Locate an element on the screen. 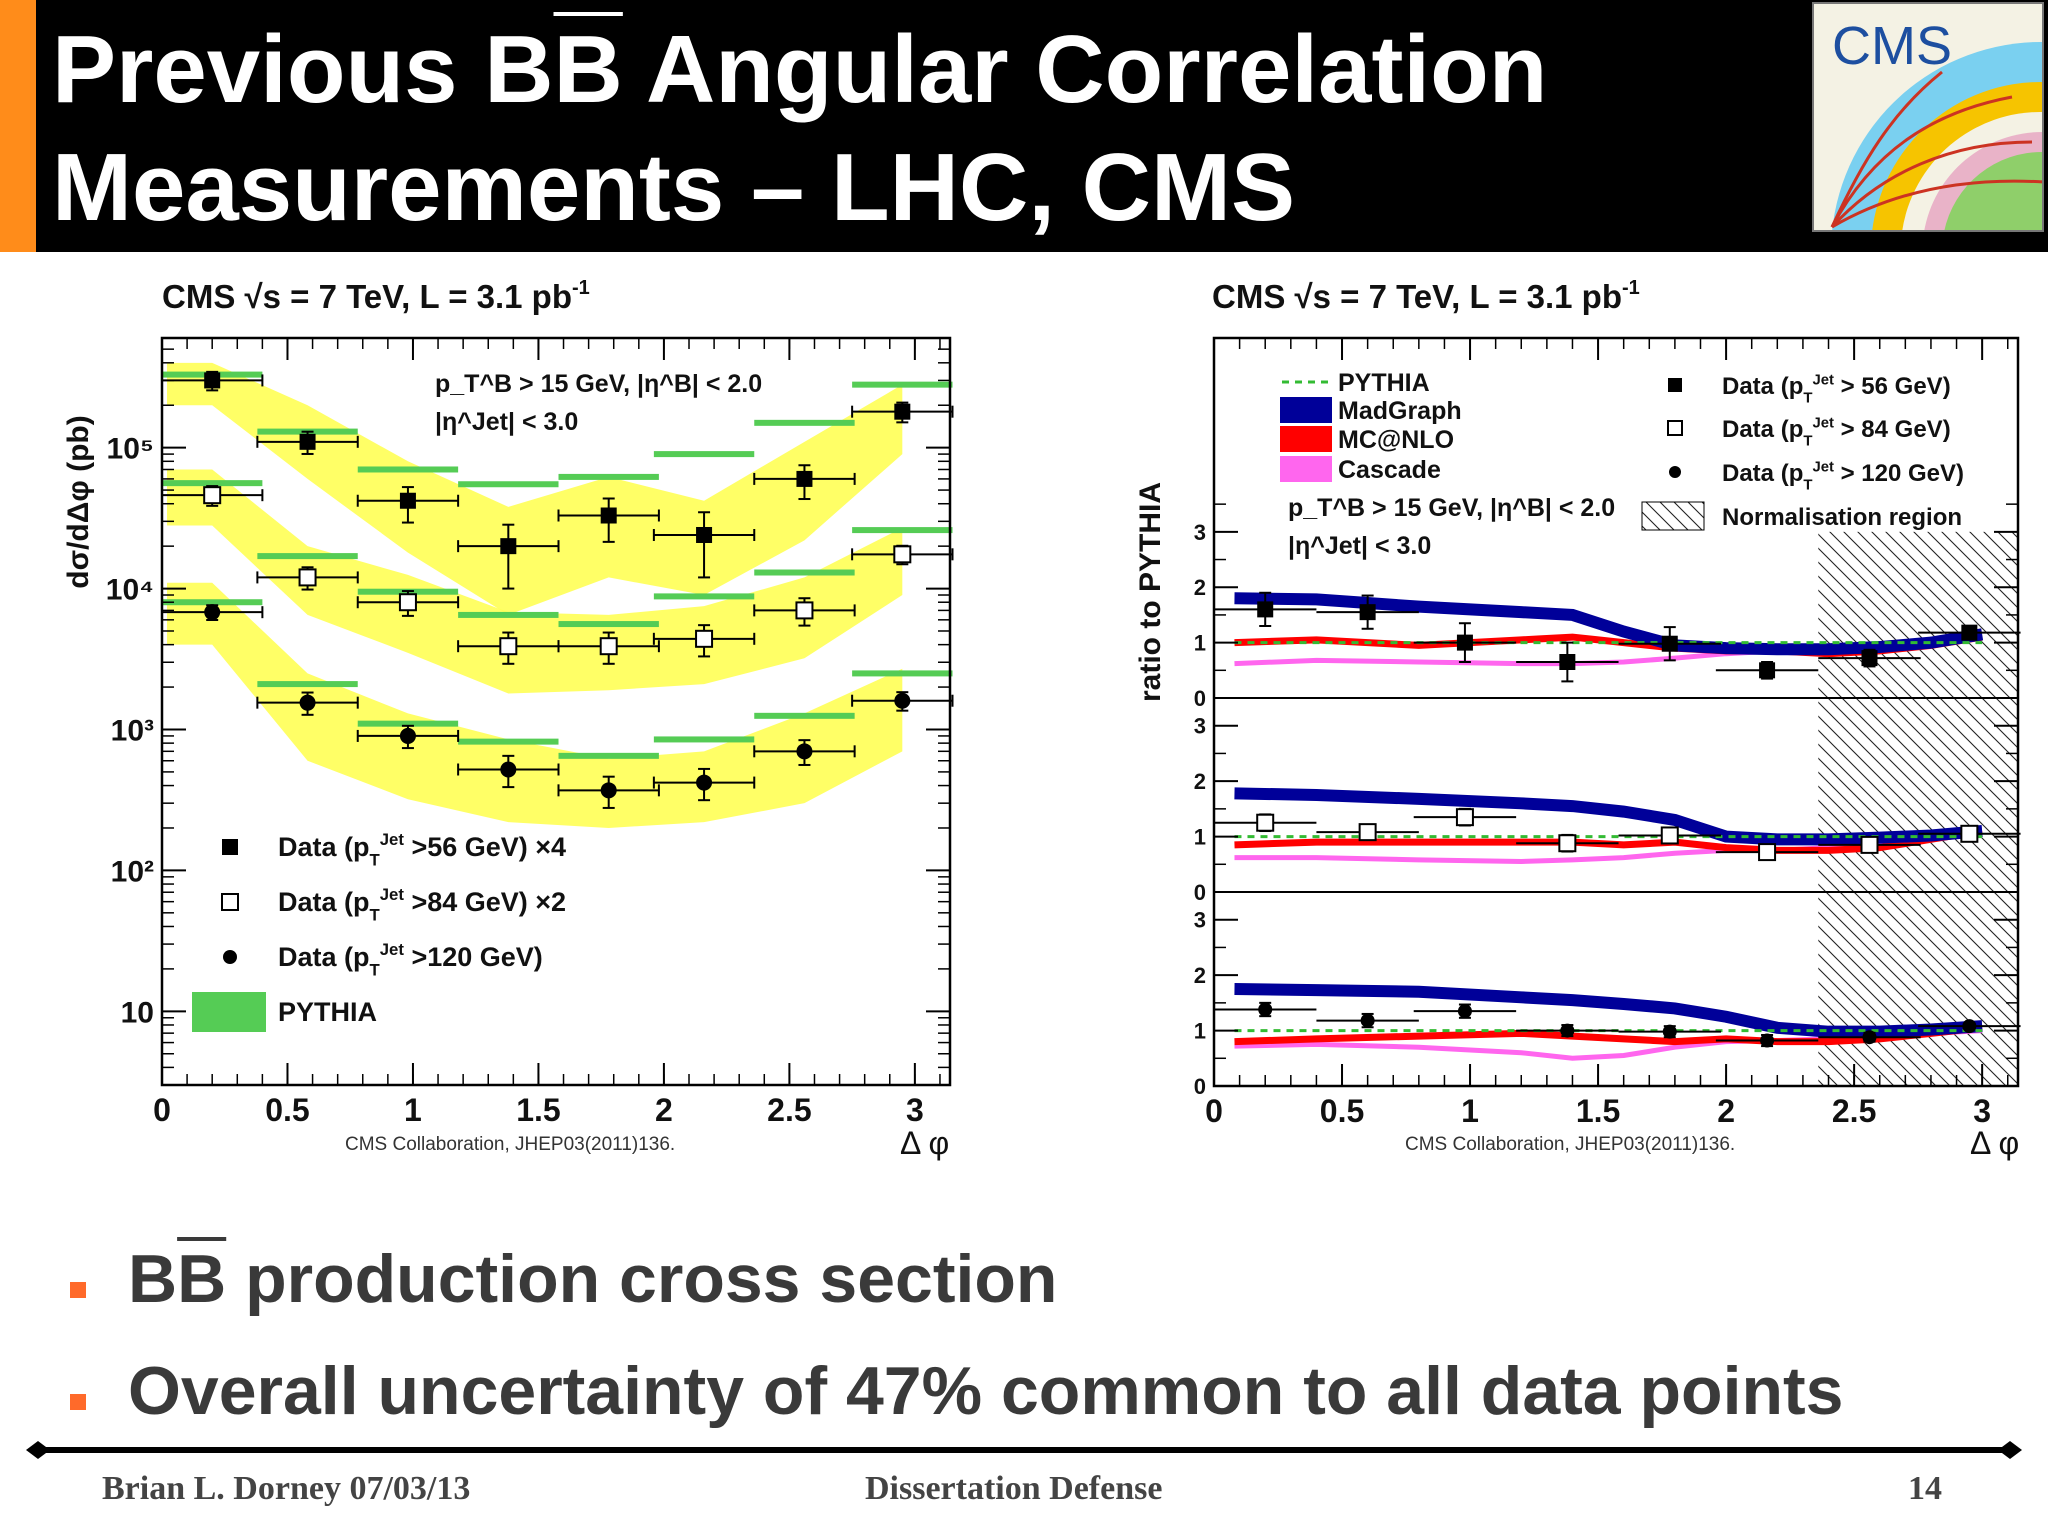 This screenshot has width=2048, height=1535. left-citation: CMS Collaboration, JHEP03(2011)136. is located at coordinates (510, 1144).